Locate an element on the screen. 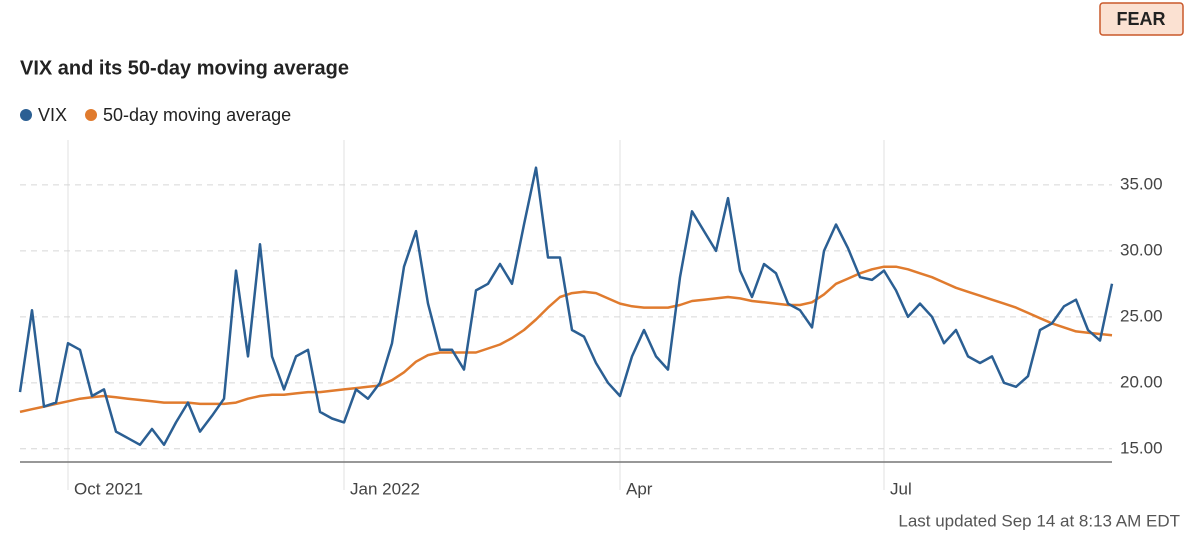 The height and width of the screenshot is (546, 1200). y-tick-label: 35.00 is located at coordinates (1141, 183).